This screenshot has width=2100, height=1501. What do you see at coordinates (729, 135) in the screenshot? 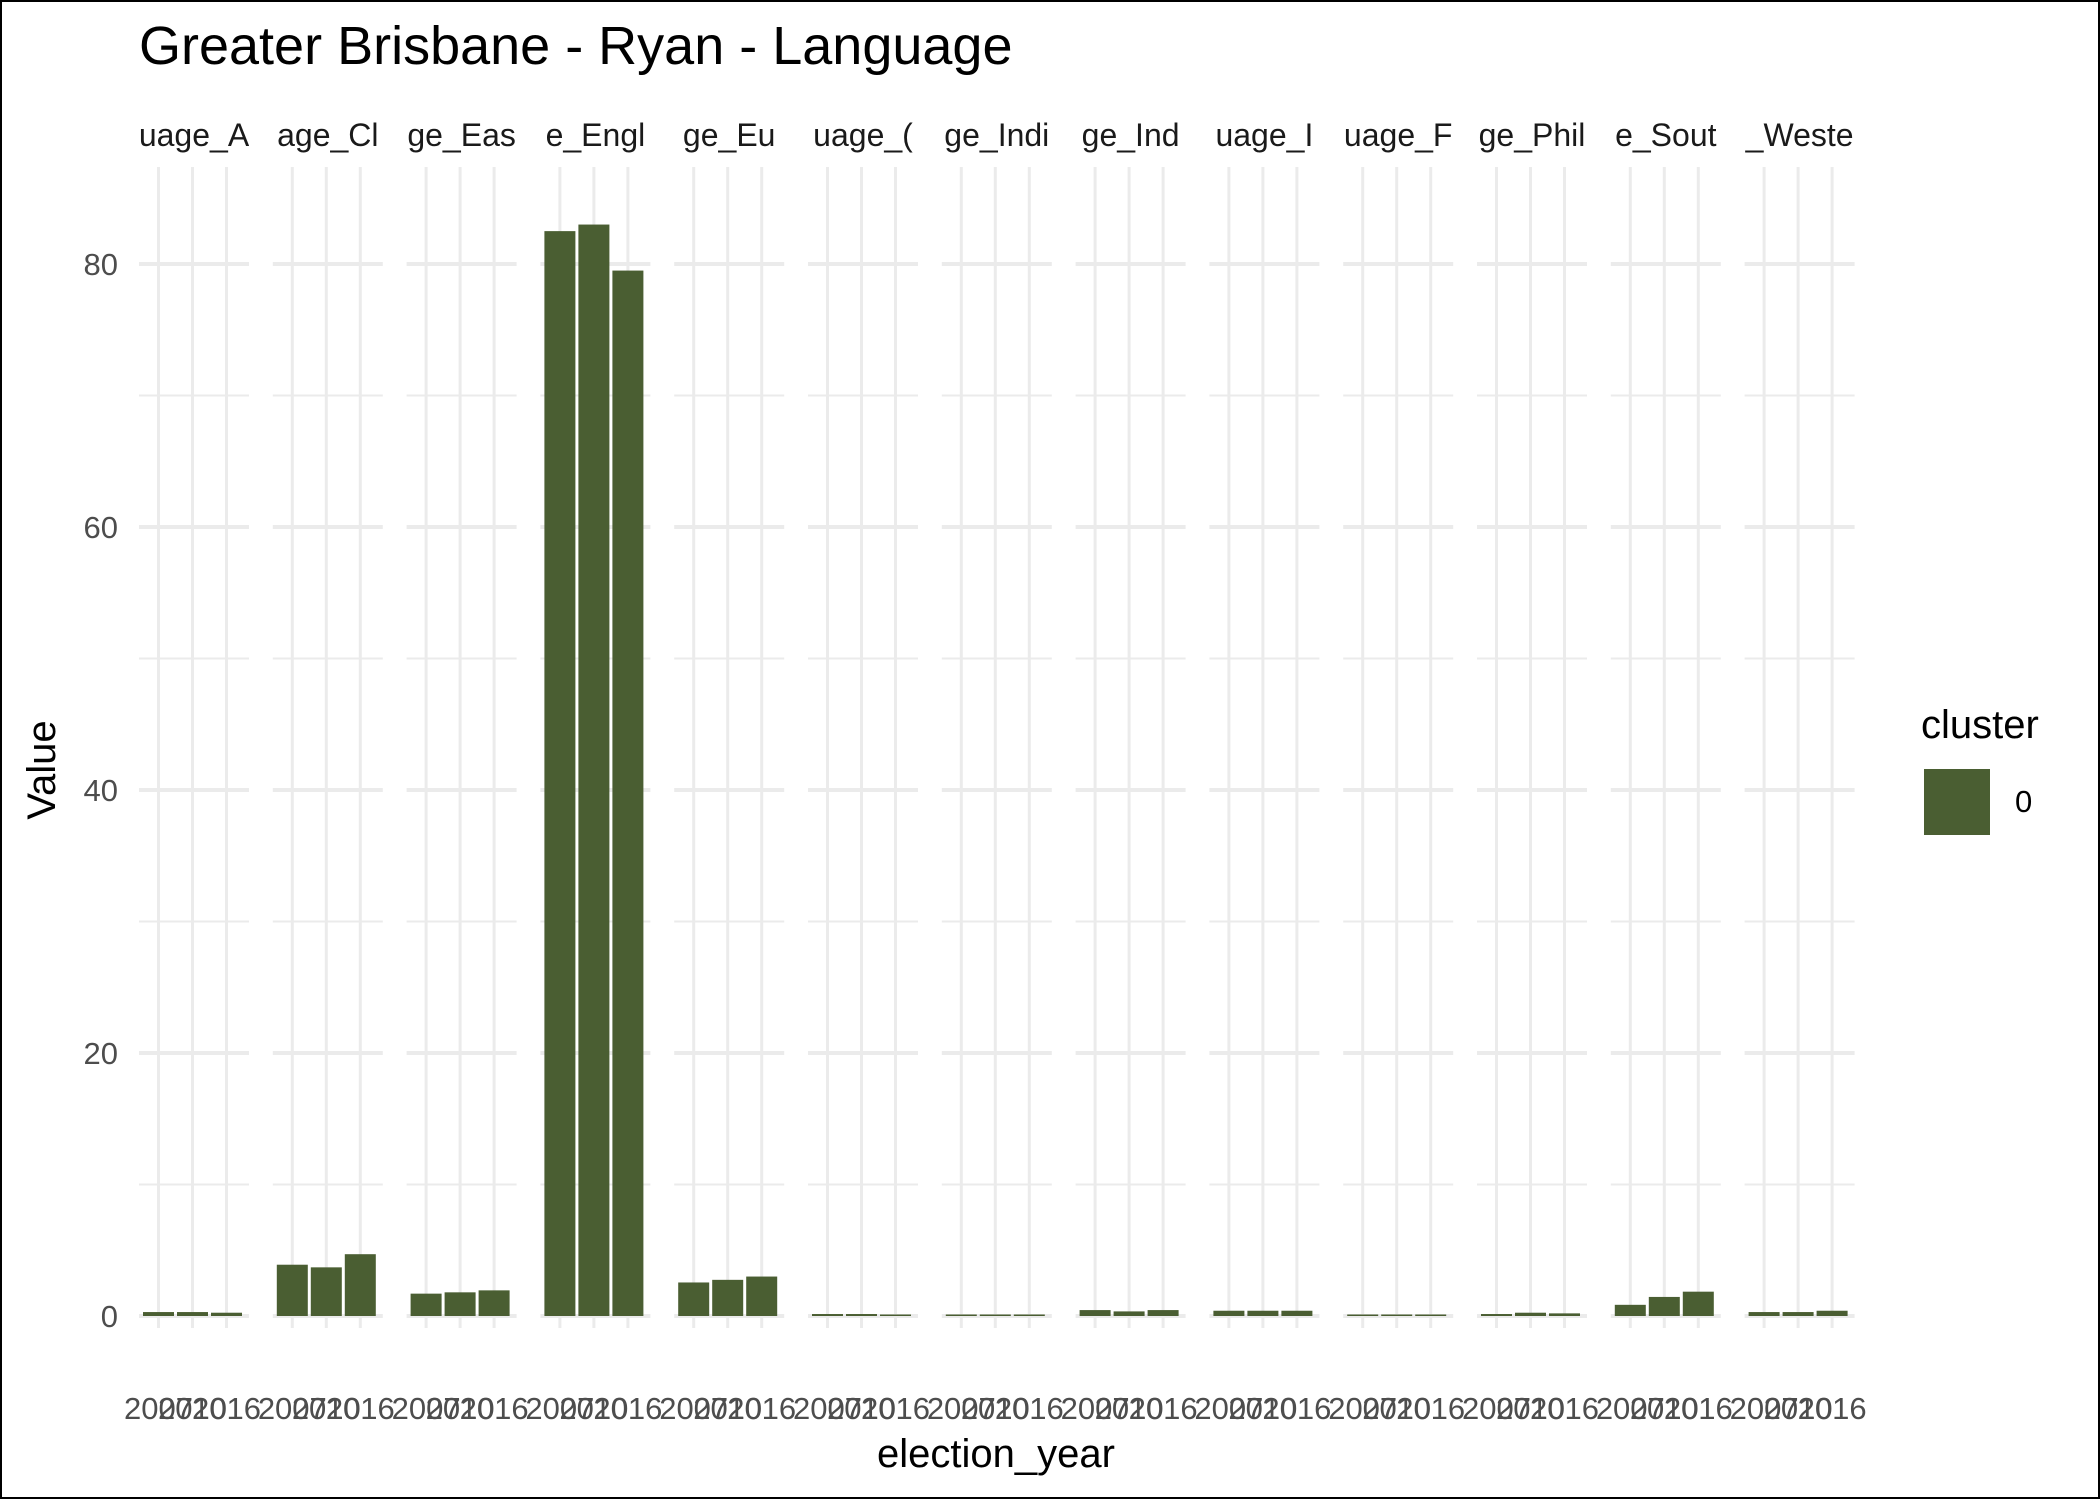
I see `facet-label: ge_Eu` at bounding box center [729, 135].